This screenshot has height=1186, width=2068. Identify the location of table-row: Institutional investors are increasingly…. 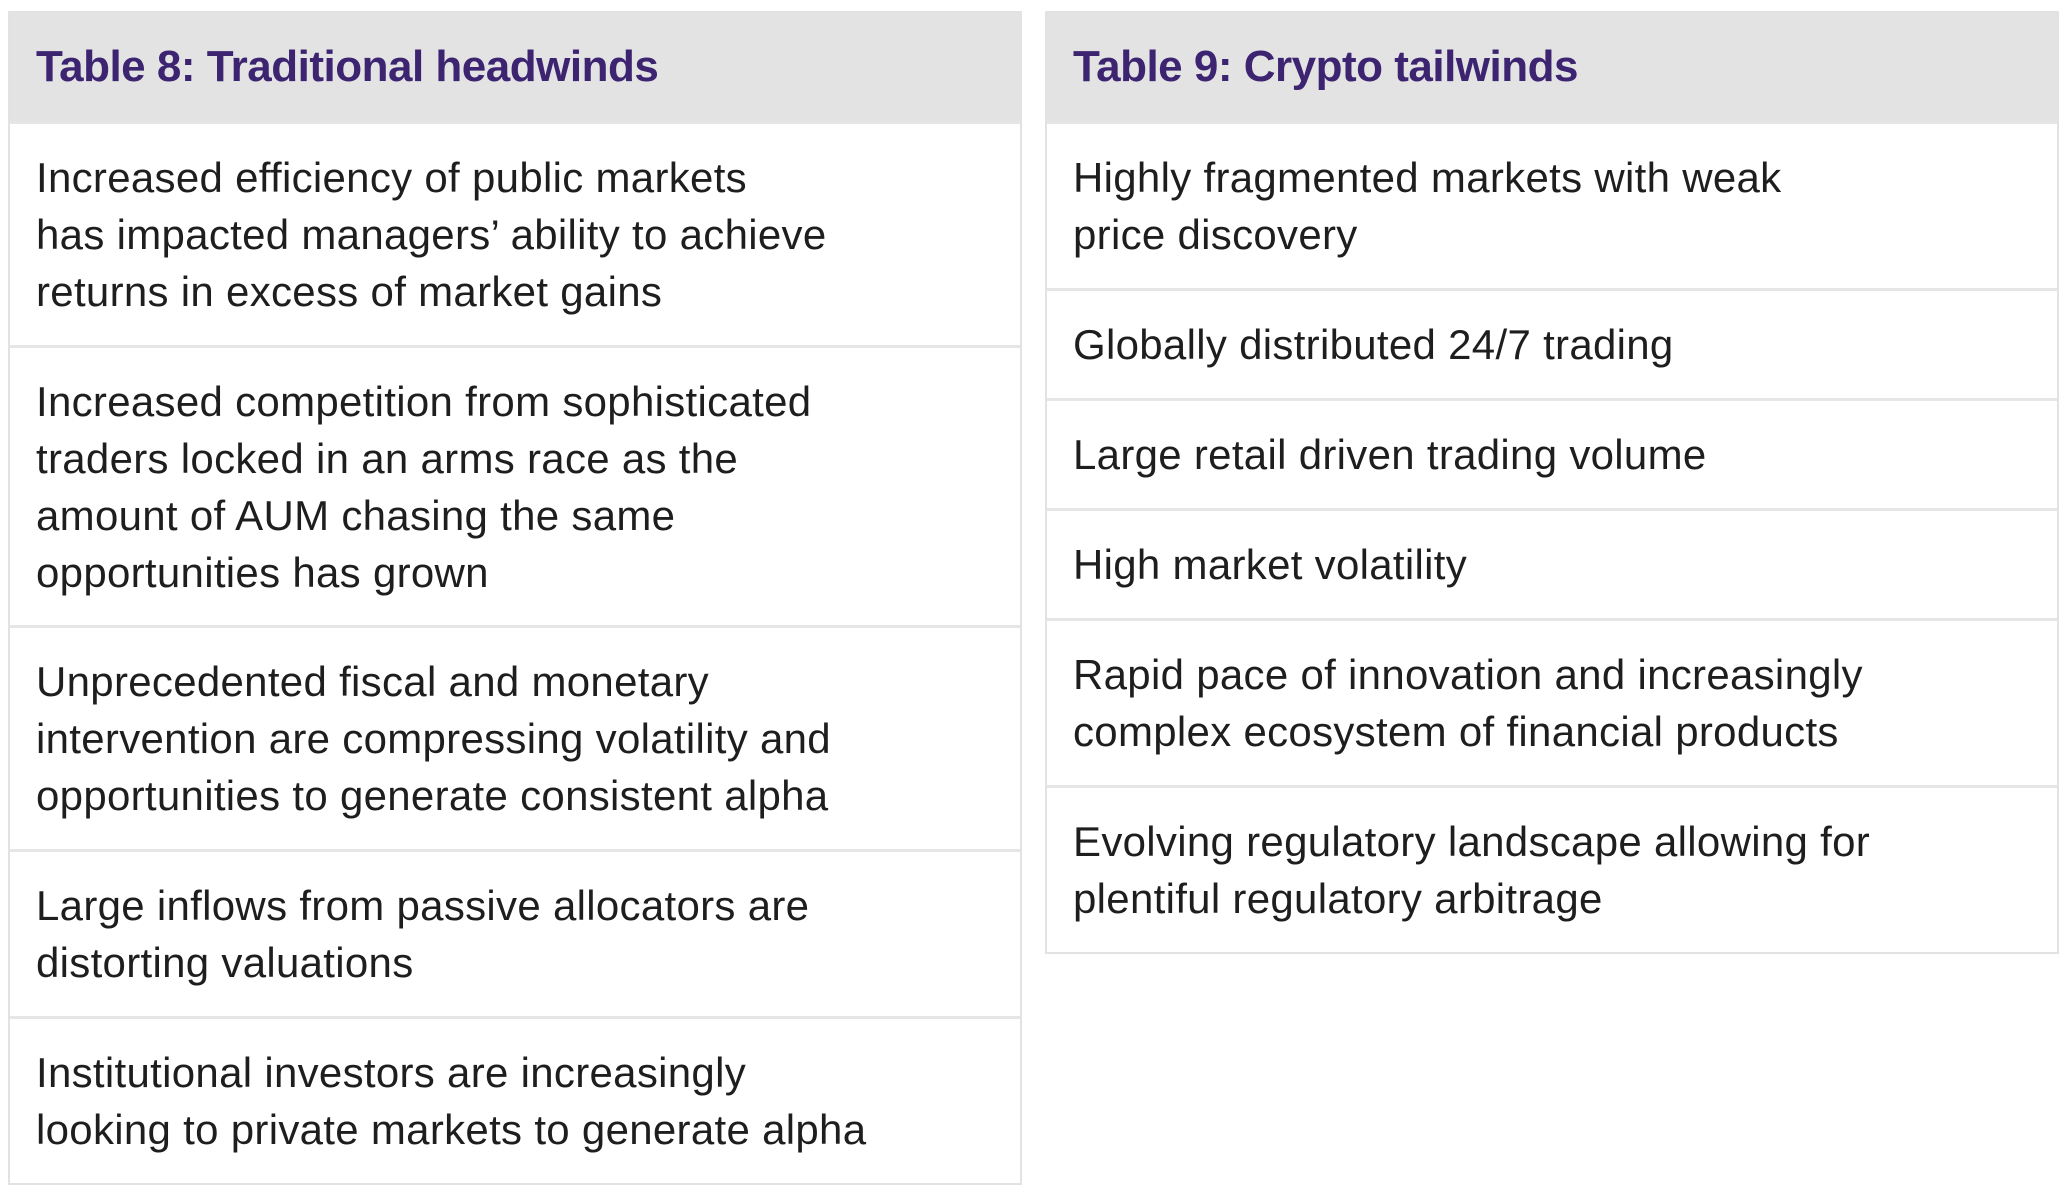
(515, 1099).